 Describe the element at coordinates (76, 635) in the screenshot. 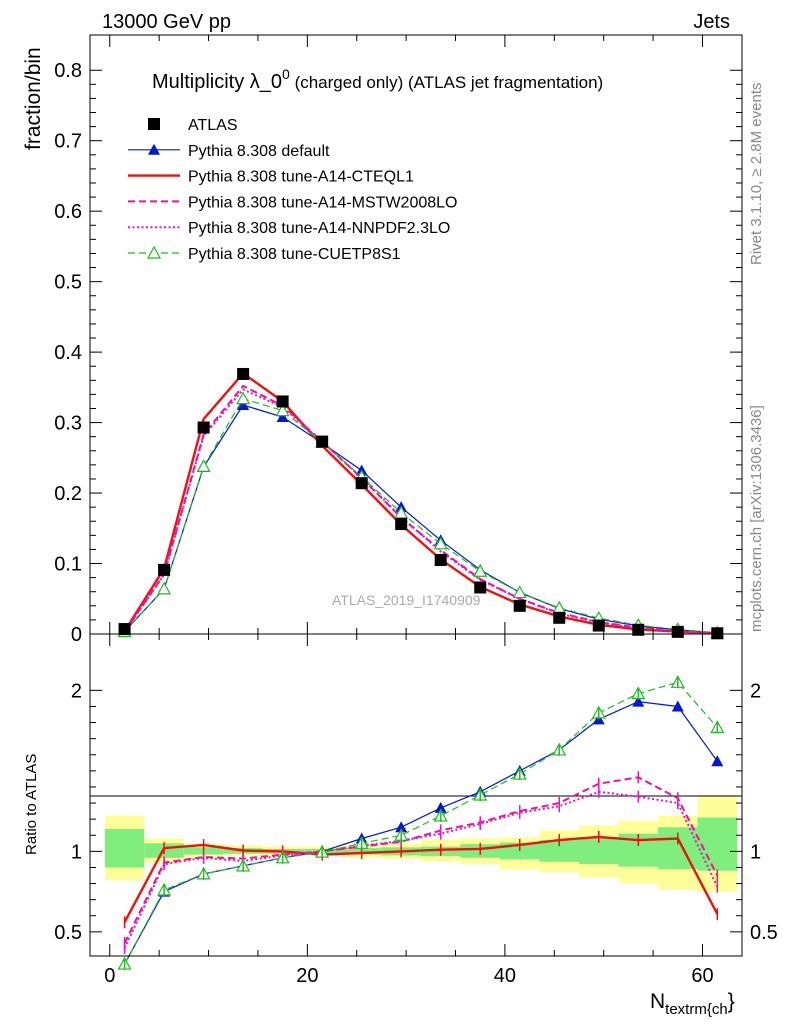

I see `main-ytick-label: 0` at that location.